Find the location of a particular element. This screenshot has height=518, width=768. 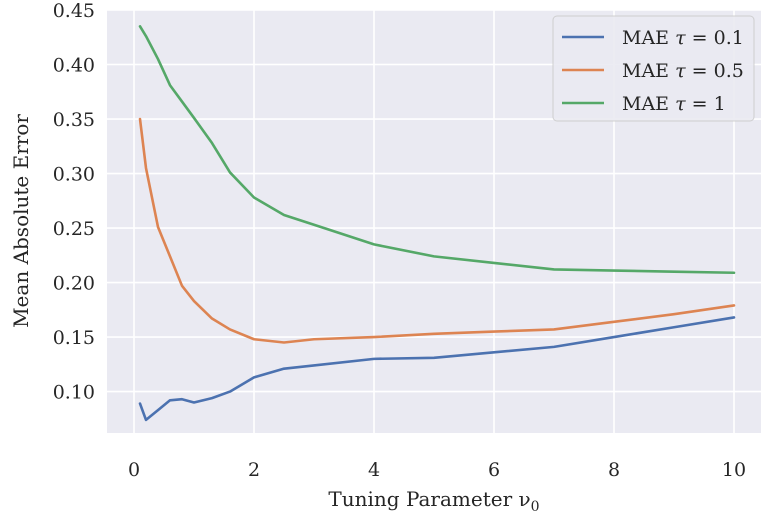

y-tick-label: 0.30 is located at coordinates (74, 175).